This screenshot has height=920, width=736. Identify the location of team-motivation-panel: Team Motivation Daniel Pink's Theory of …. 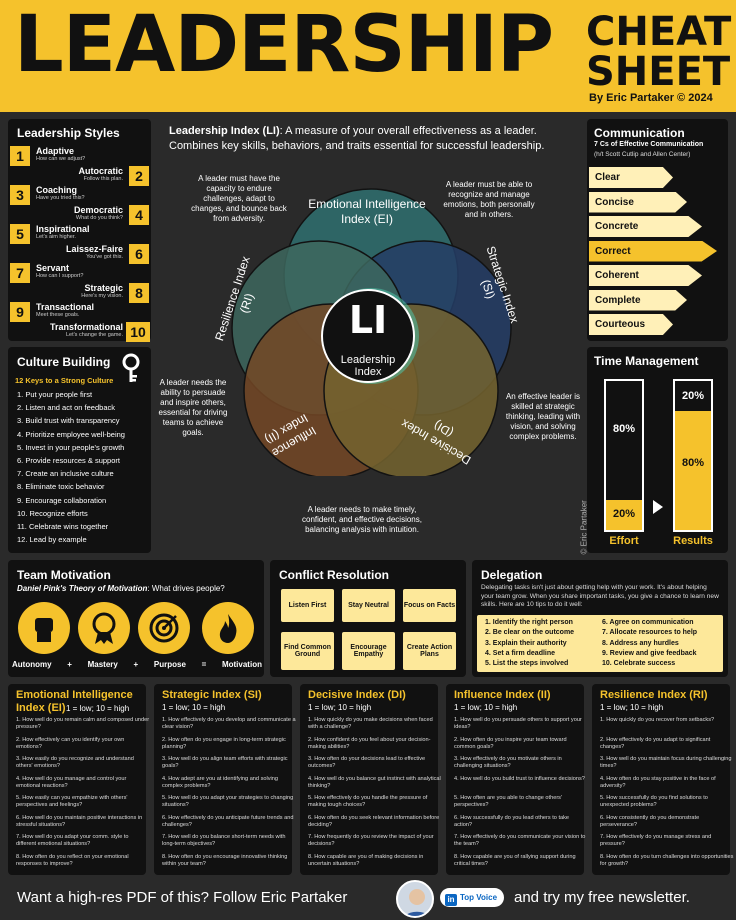
(136, 618).